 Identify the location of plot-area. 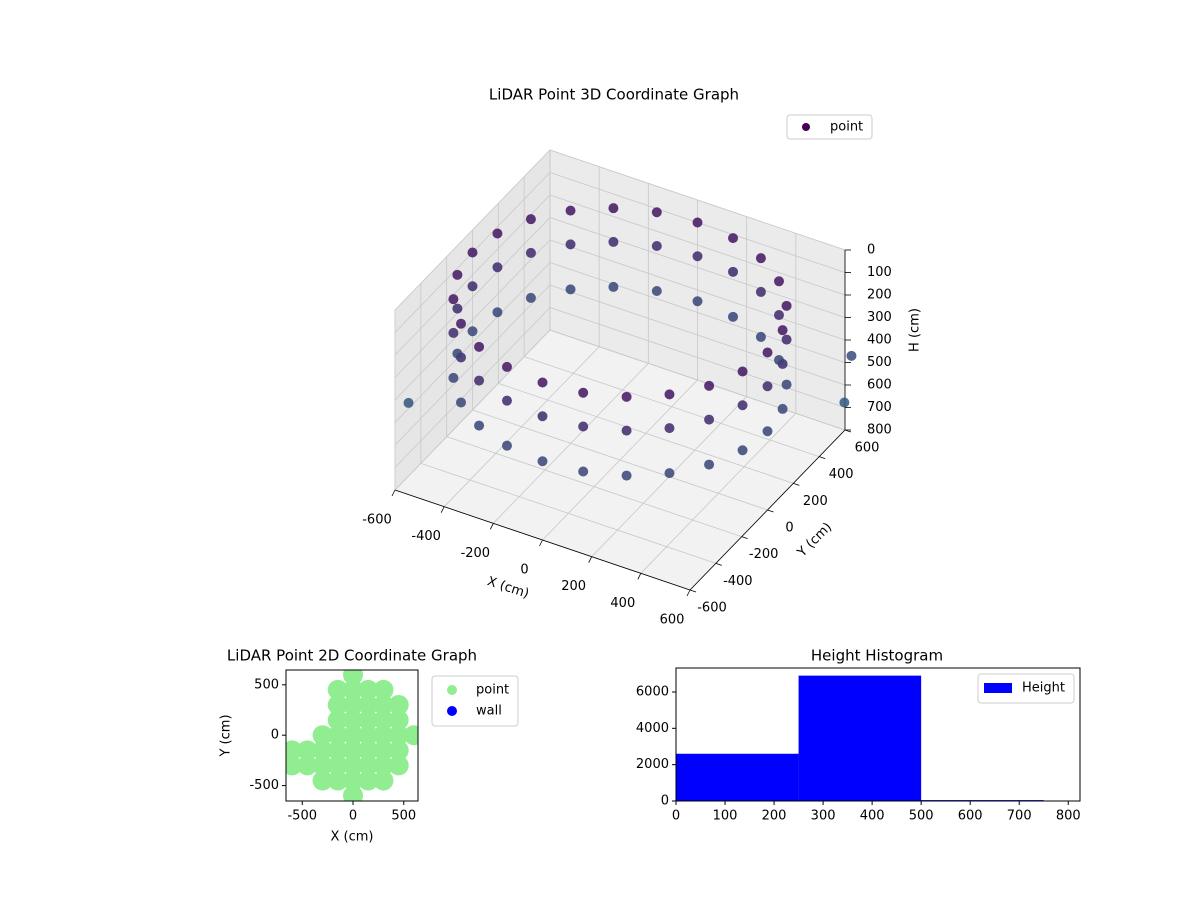
(352, 735).